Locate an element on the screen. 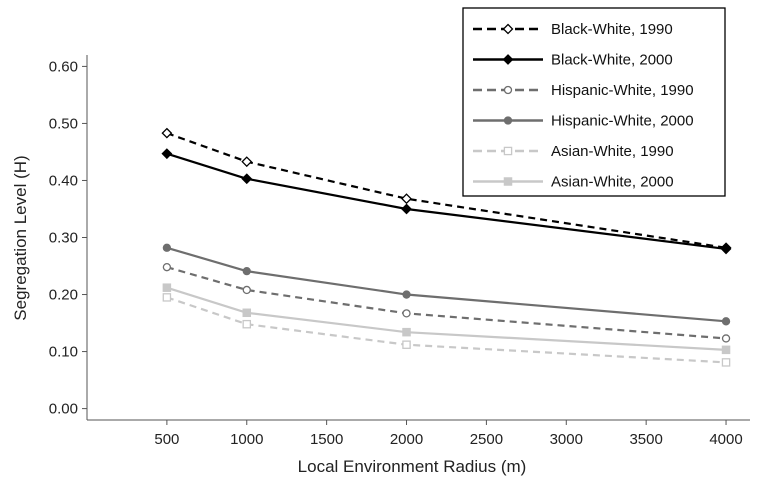 This screenshot has width=760, height=477. series-hispanic-white-1990 is located at coordinates (446, 302).